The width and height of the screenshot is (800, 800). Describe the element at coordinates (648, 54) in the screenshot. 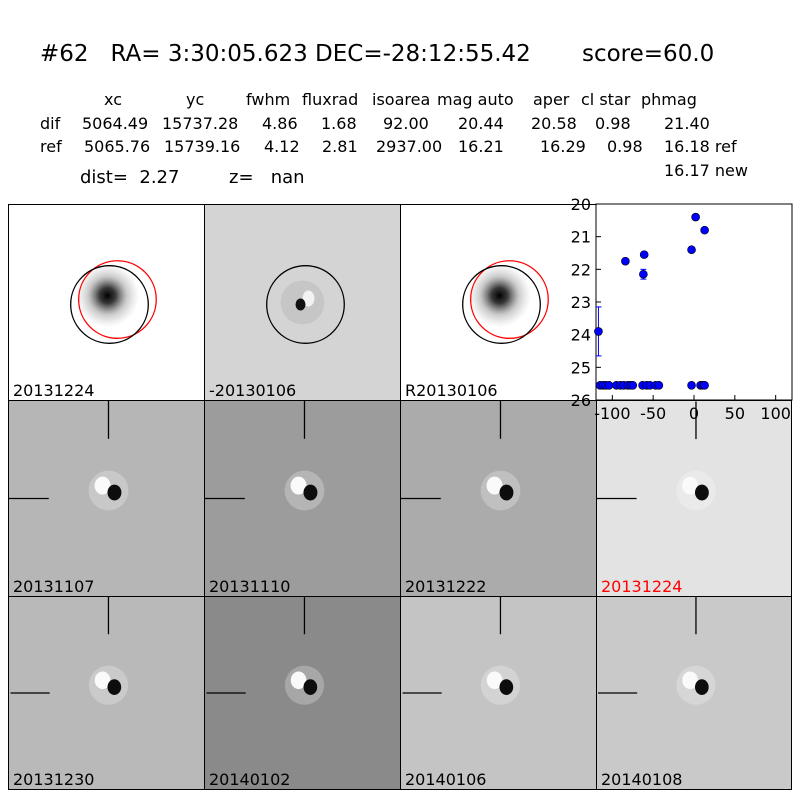

I see `score-value: score=60.0` at that location.